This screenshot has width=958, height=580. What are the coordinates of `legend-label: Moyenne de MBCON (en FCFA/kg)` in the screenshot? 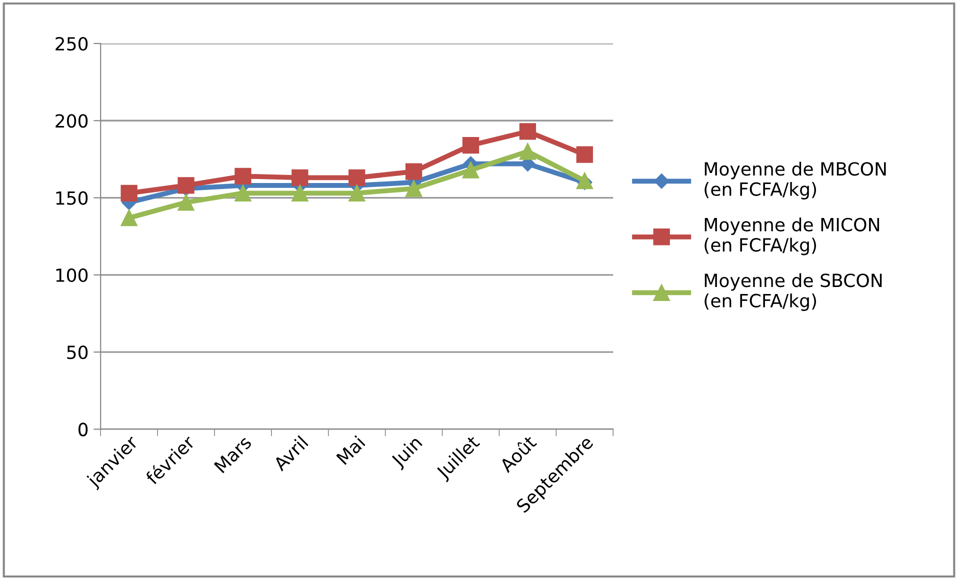 It's located at (795, 181).